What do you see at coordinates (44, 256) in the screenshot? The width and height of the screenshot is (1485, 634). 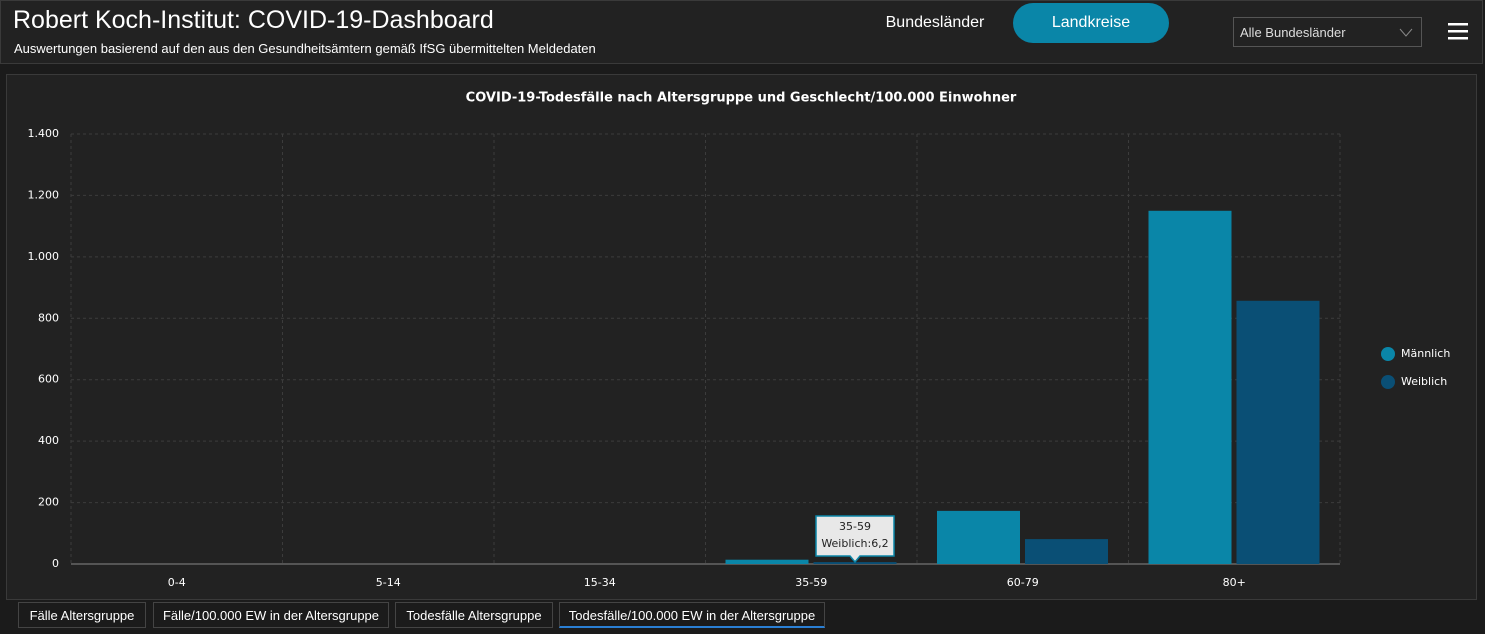 I see `y-tick-label: 1.000` at bounding box center [44, 256].